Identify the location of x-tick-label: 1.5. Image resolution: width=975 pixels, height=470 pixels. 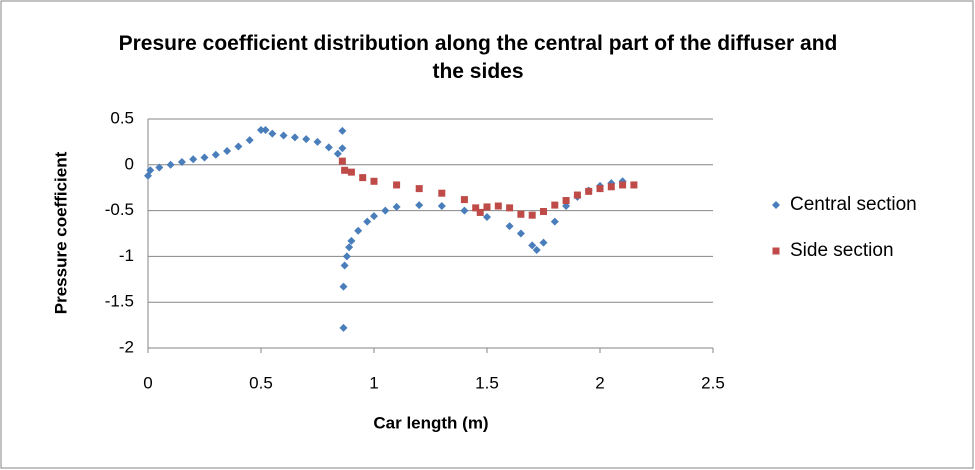
(487, 382).